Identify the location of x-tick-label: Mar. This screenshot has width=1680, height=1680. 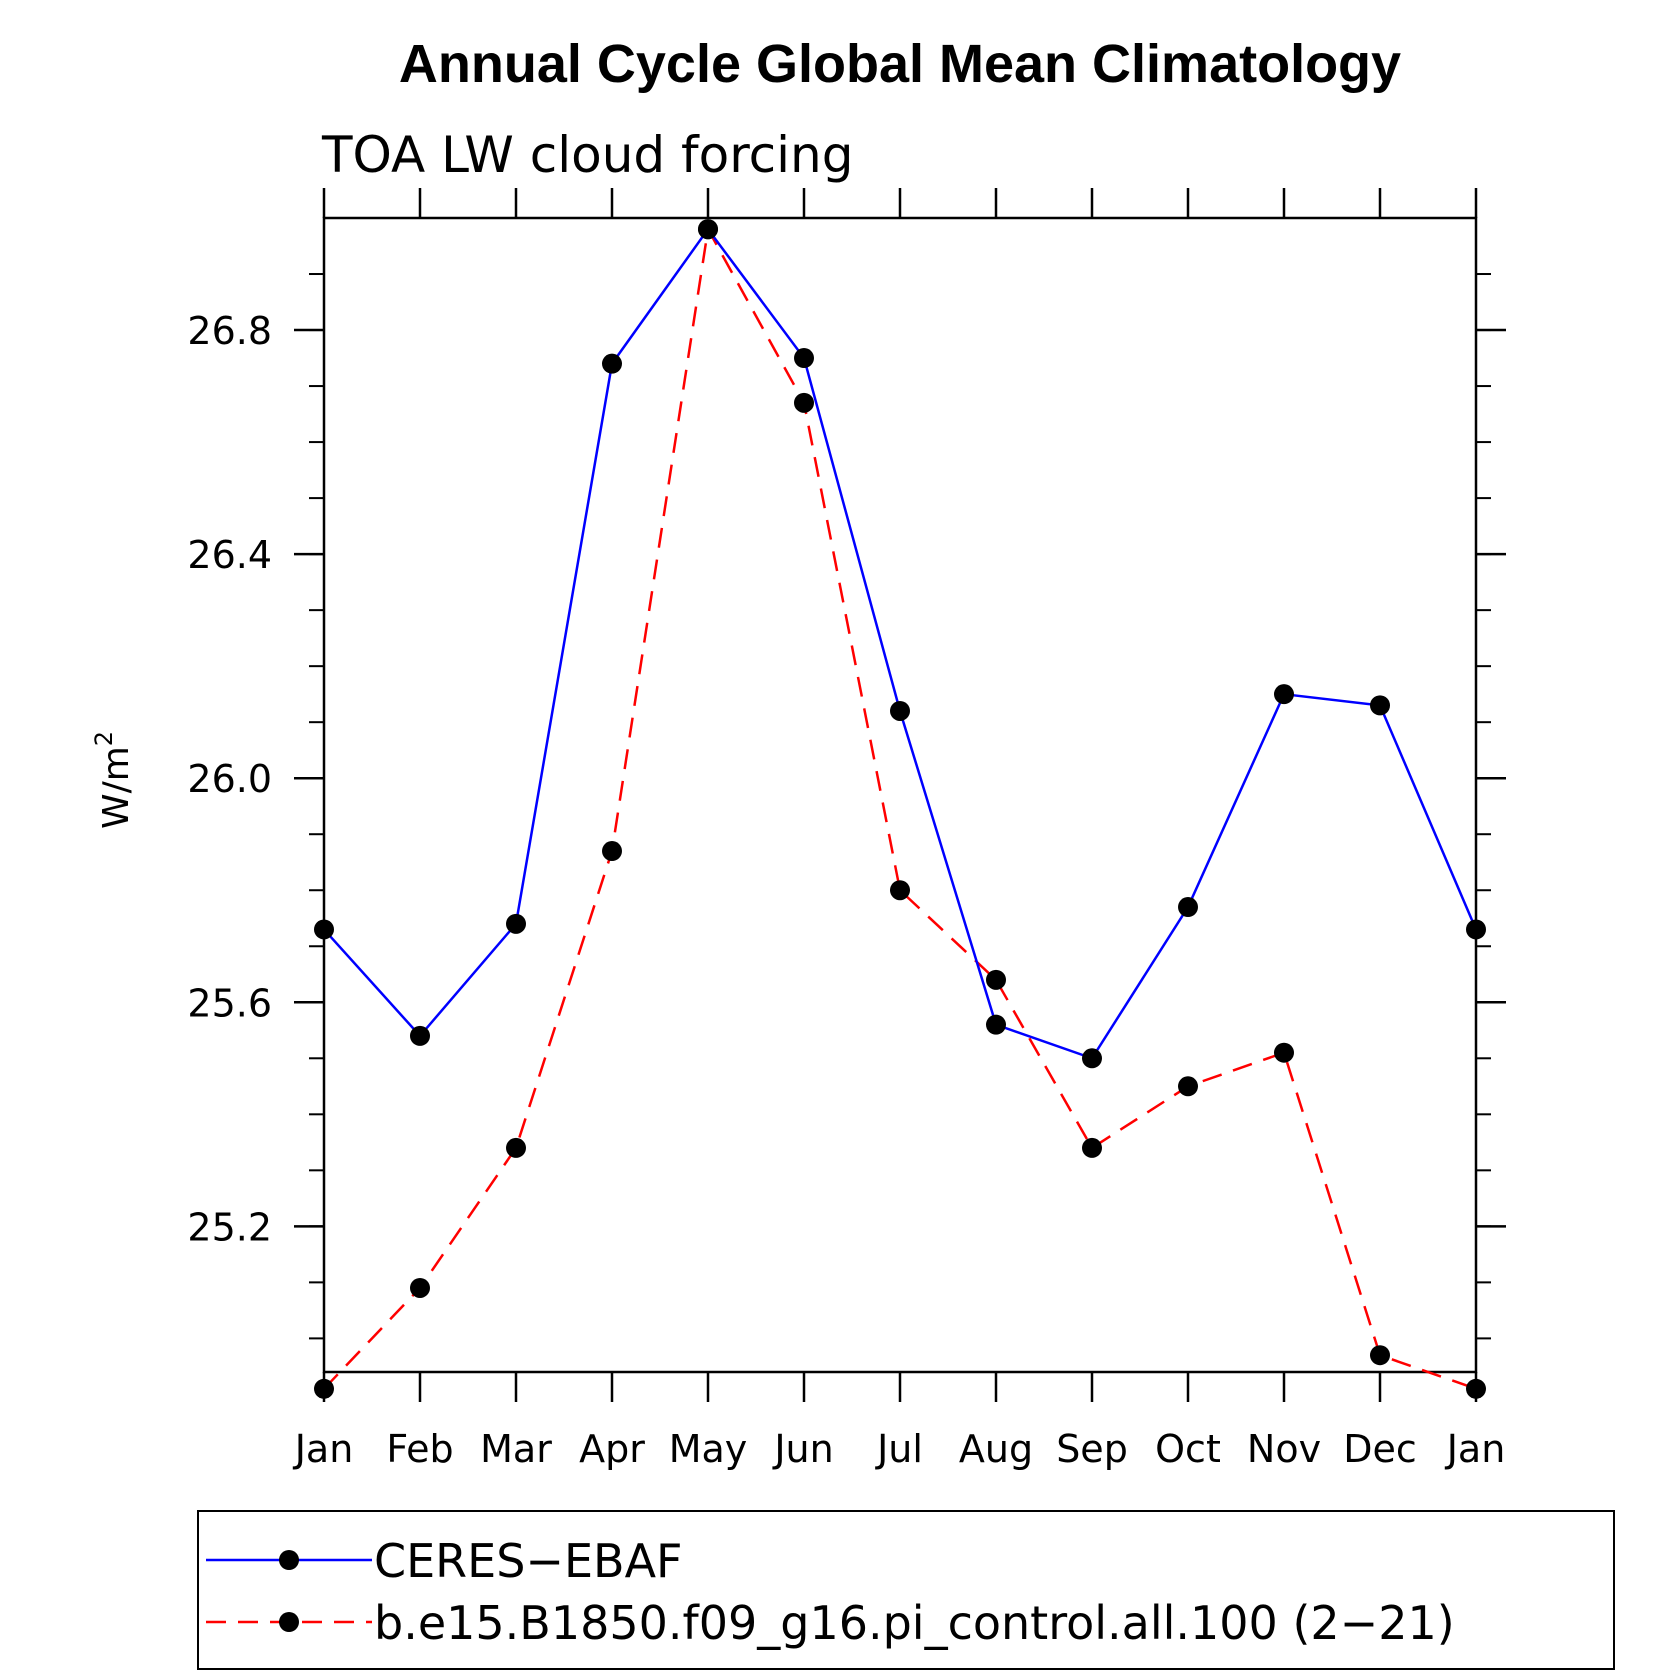
(516, 1449).